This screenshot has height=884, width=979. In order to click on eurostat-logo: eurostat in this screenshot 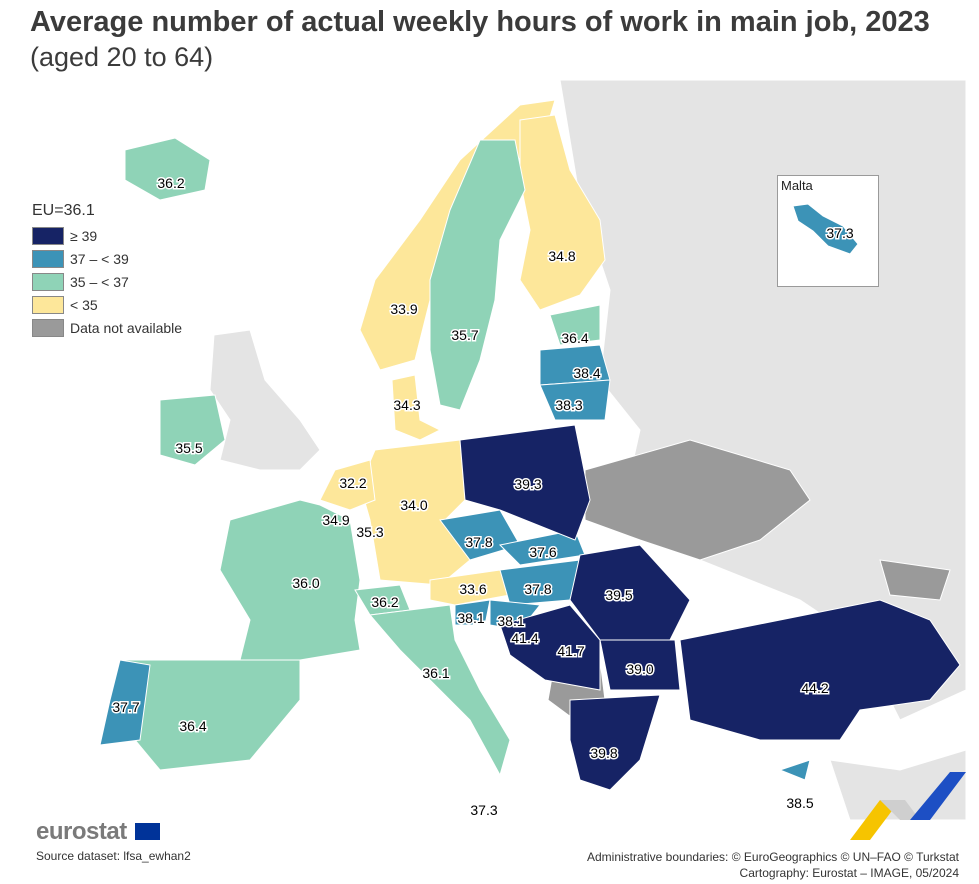, I will do `click(81, 831)`.